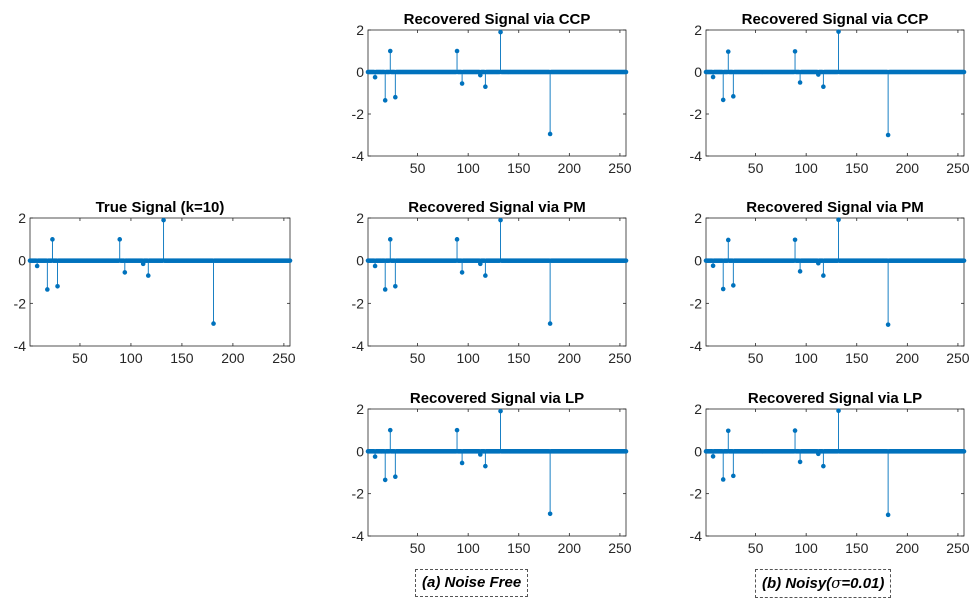 The height and width of the screenshot is (606, 976). Describe the element at coordinates (863, 583) in the screenshot. I see `caption-noisy-suffix: =0.01)` at that location.